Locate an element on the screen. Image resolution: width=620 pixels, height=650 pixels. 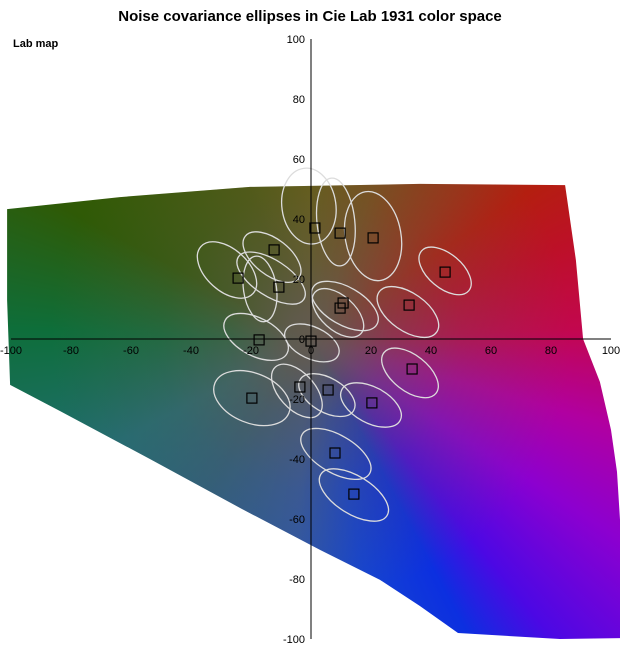
y-tick-label: 80 is located at coordinates (299, 100).